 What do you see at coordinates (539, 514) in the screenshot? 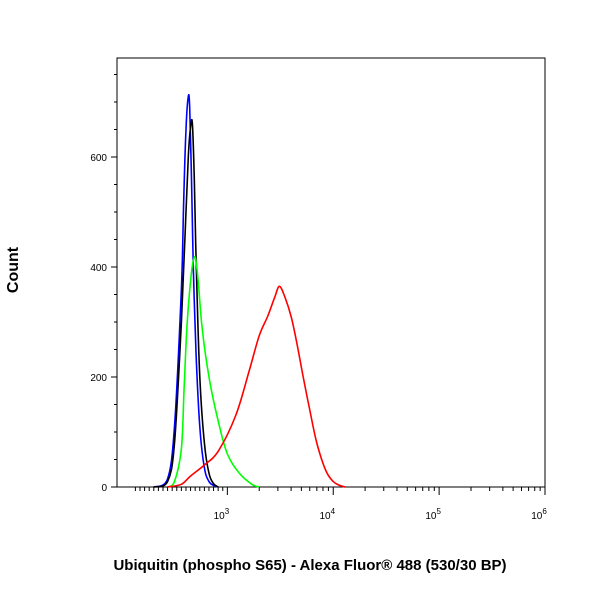
I see `x-tick-label: 10⁶` at bounding box center [539, 514].